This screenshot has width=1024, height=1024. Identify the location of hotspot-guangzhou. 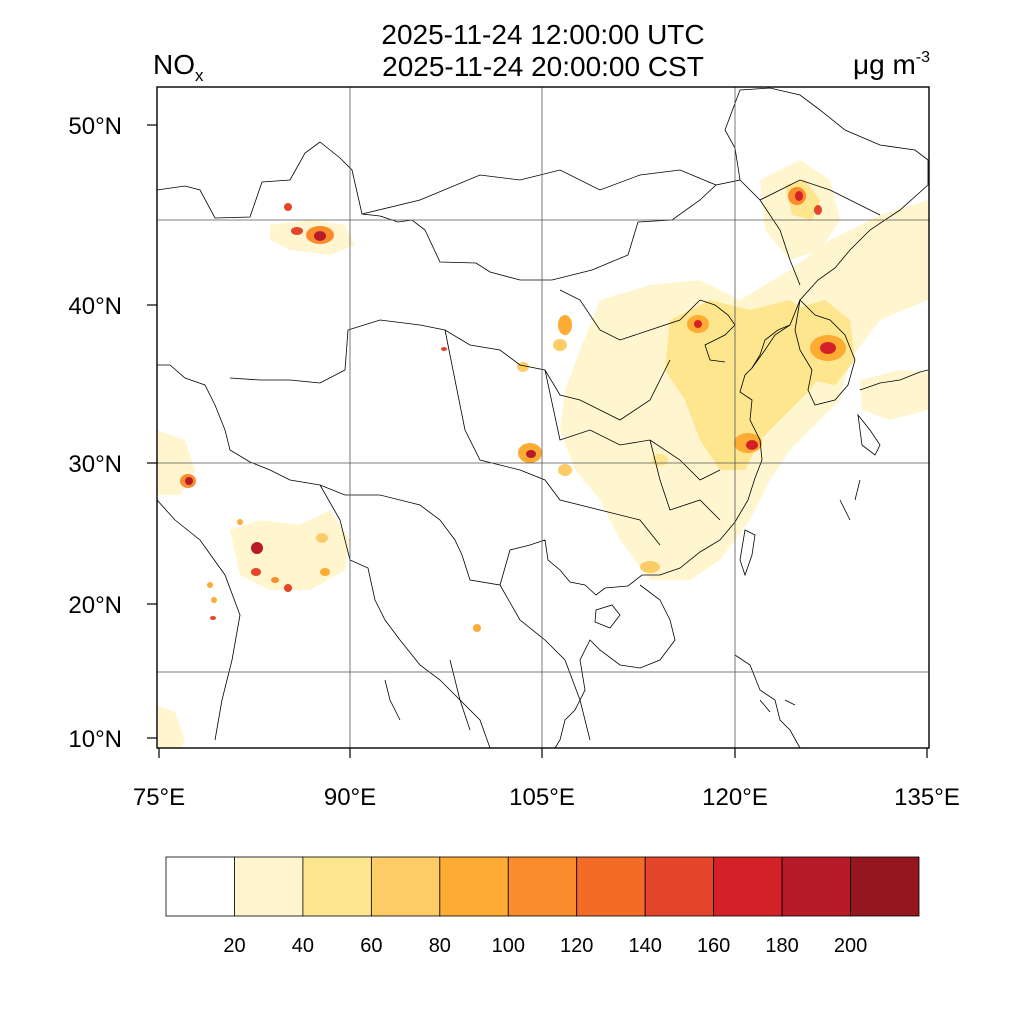
(650, 567).